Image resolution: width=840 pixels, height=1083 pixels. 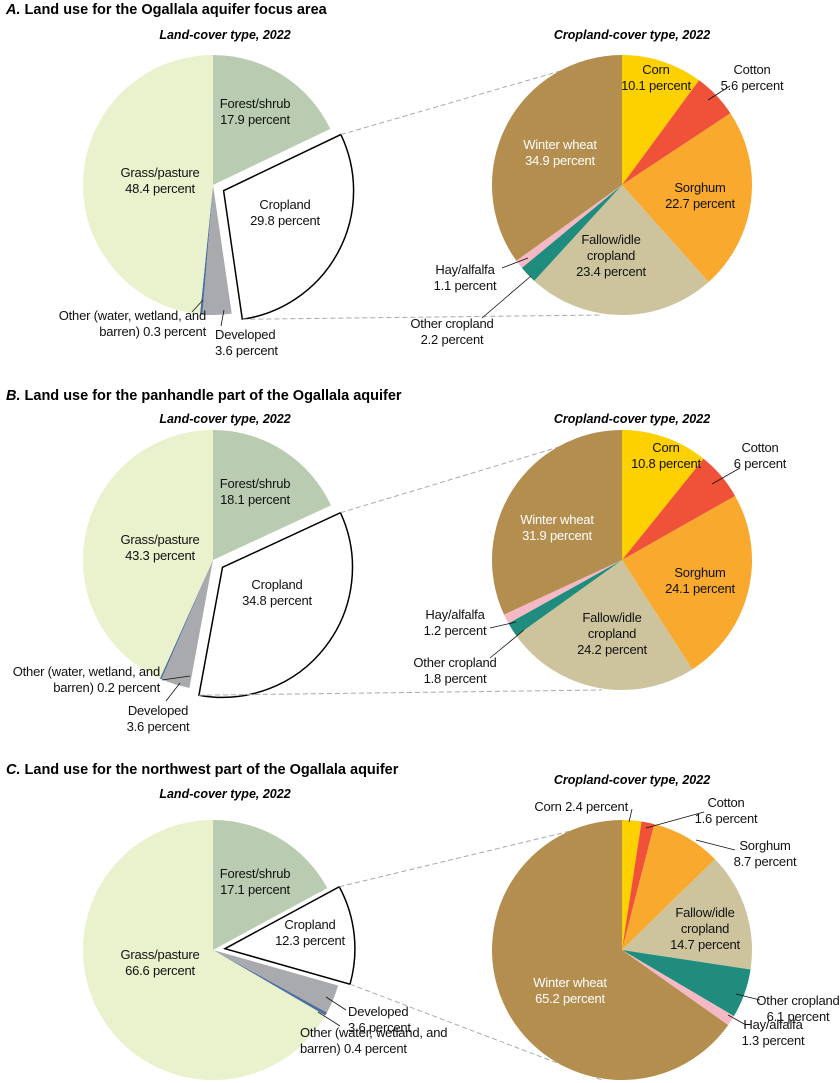 What do you see at coordinates (310, 940) in the screenshot?
I see `value-label: 12.3 percent` at bounding box center [310, 940].